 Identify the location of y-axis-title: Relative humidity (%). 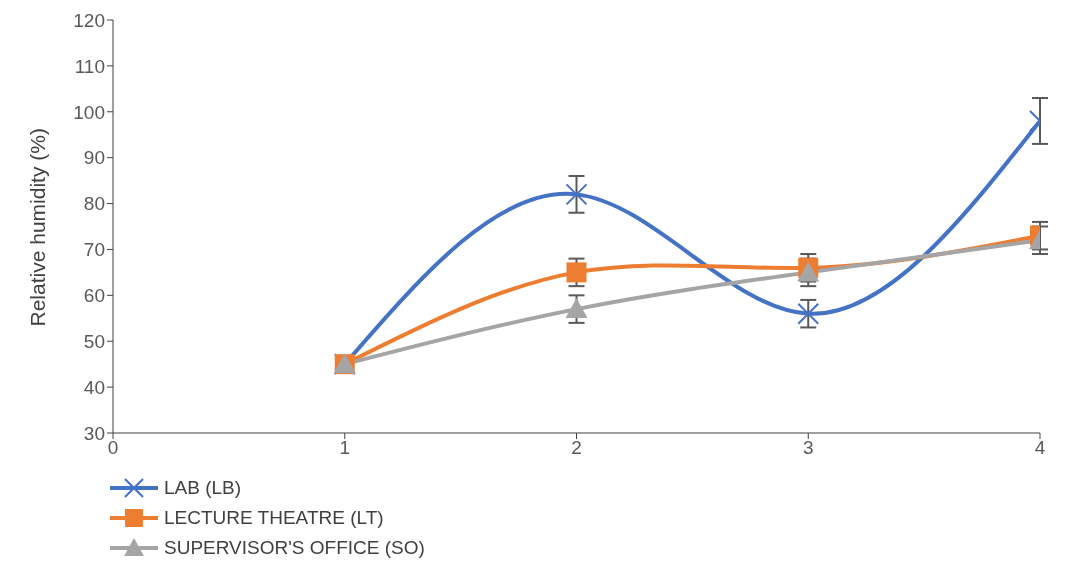
(38, 227).